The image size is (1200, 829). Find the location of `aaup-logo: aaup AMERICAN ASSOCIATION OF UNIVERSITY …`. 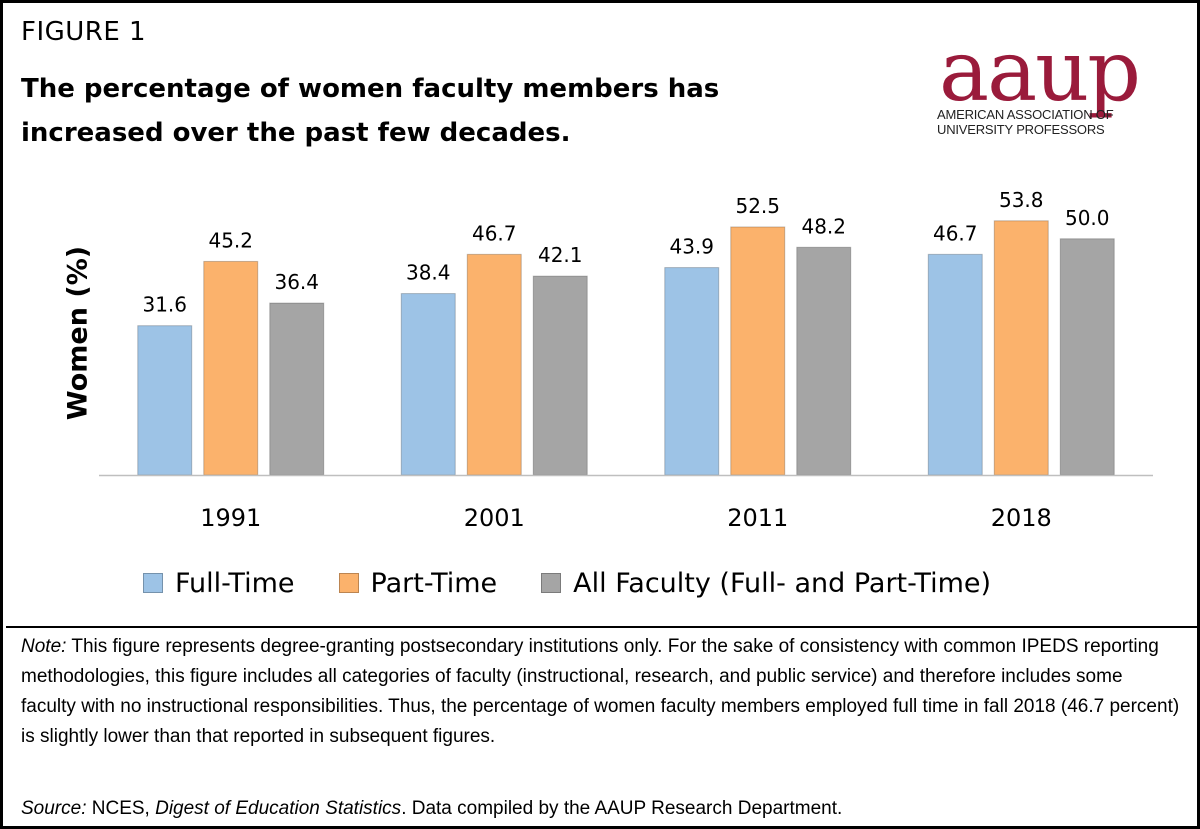

aaup-logo: aaup AMERICAN ASSOCIATION OF UNIVERSITY … is located at coordinates (1051, 81).